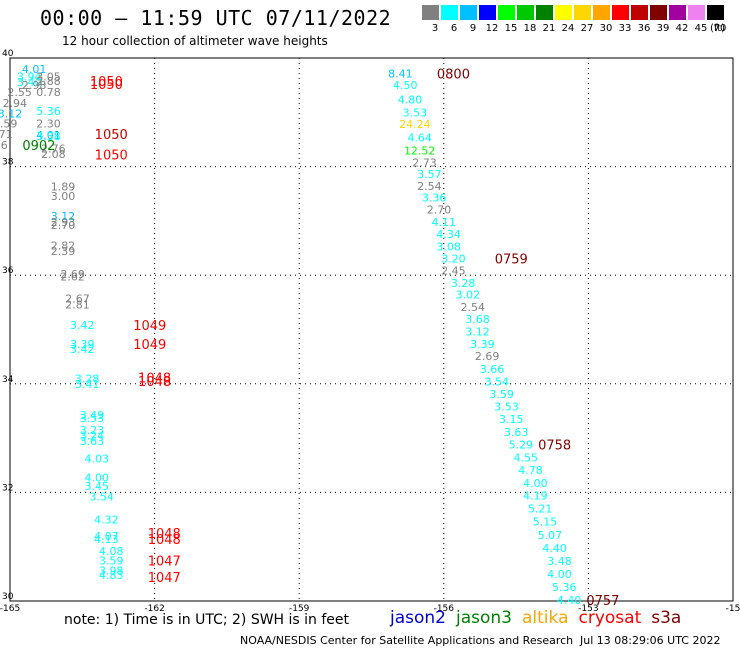 The width and height of the screenshot is (740, 650). What do you see at coordinates (63, 196) in the screenshot?
I see `wave-height-point: 3.00` at bounding box center [63, 196].